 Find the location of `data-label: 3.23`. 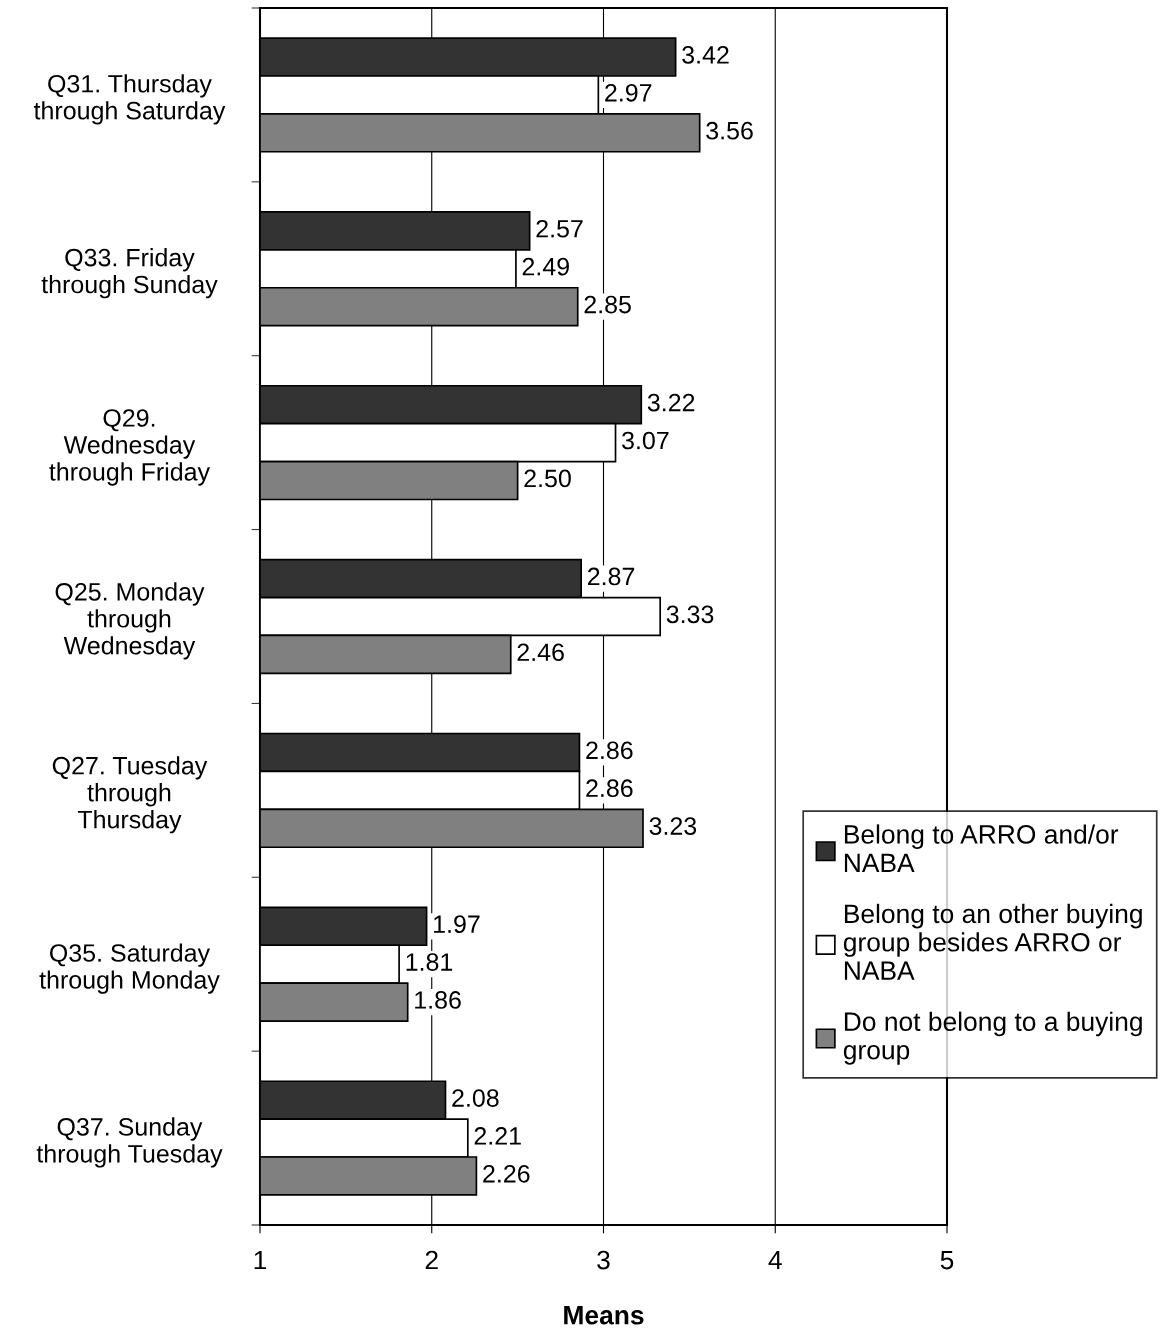

data-label: 3.23 is located at coordinates (673, 826).